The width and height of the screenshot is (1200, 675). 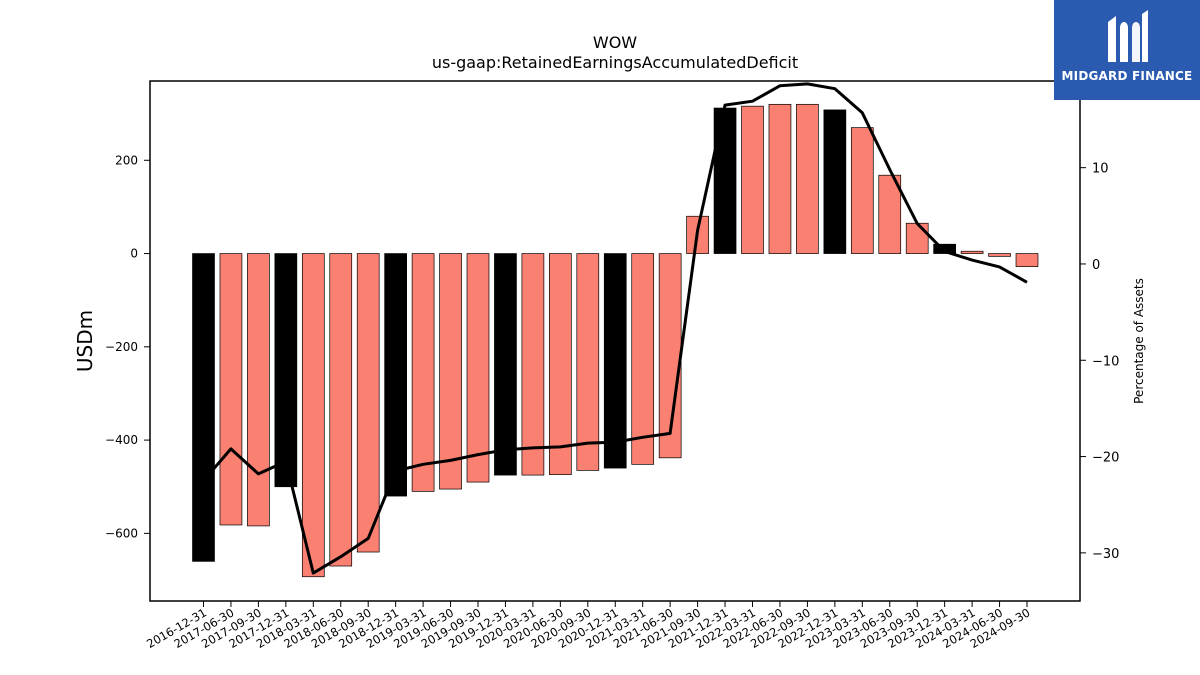 What do you see at coordinates (1100, 169) in the screenshot?
I see `y2-tick-label: 10` at bounding box center [1100, 169].